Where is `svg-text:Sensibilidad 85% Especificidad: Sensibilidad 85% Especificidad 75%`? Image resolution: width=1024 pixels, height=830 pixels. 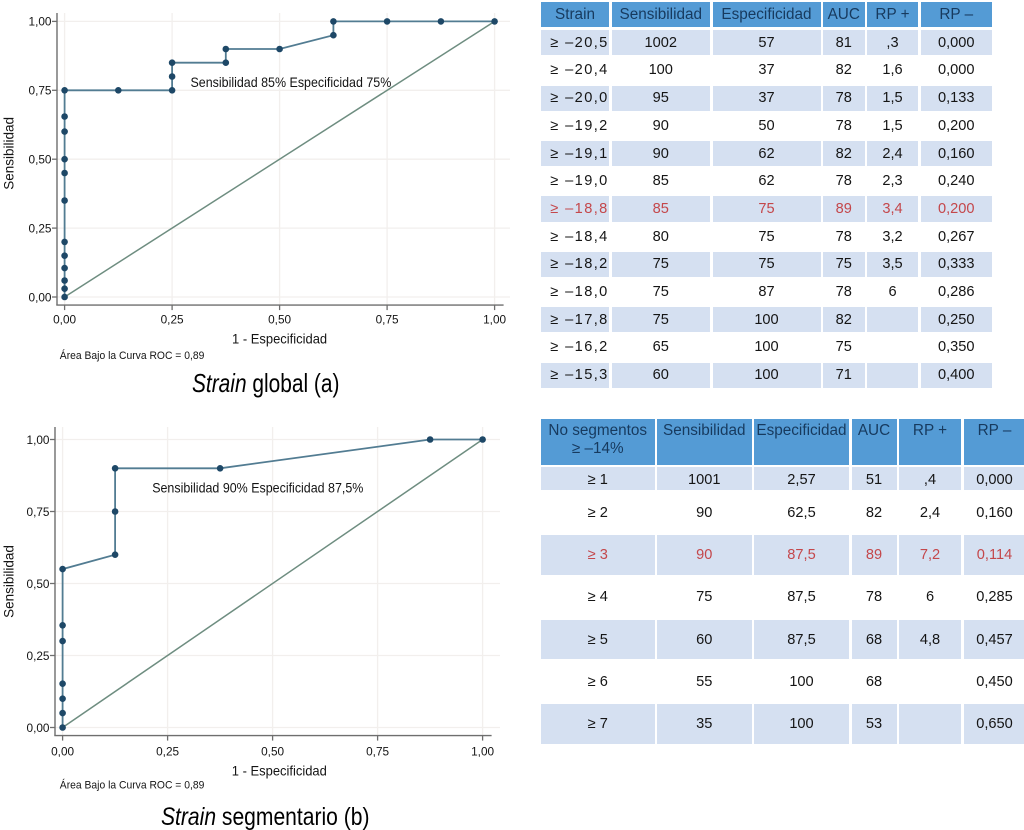 svg-text:Sensibilidad 85% Especificidad: Sensibilidad 85% Especificidad 75% is located at coordinates (291, 83).